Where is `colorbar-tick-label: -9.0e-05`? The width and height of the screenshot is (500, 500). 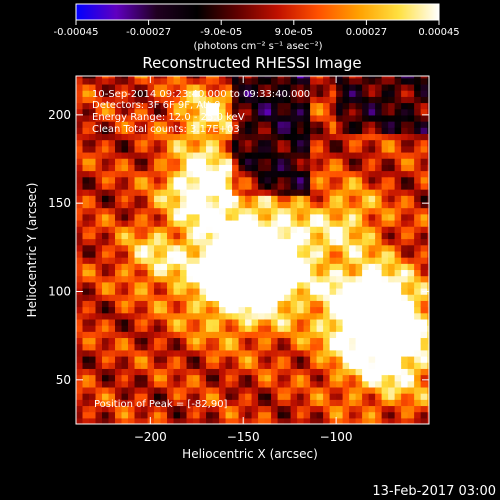 colorbar-tick-label: -9.0e-05 is located at coordinates (221, 32).